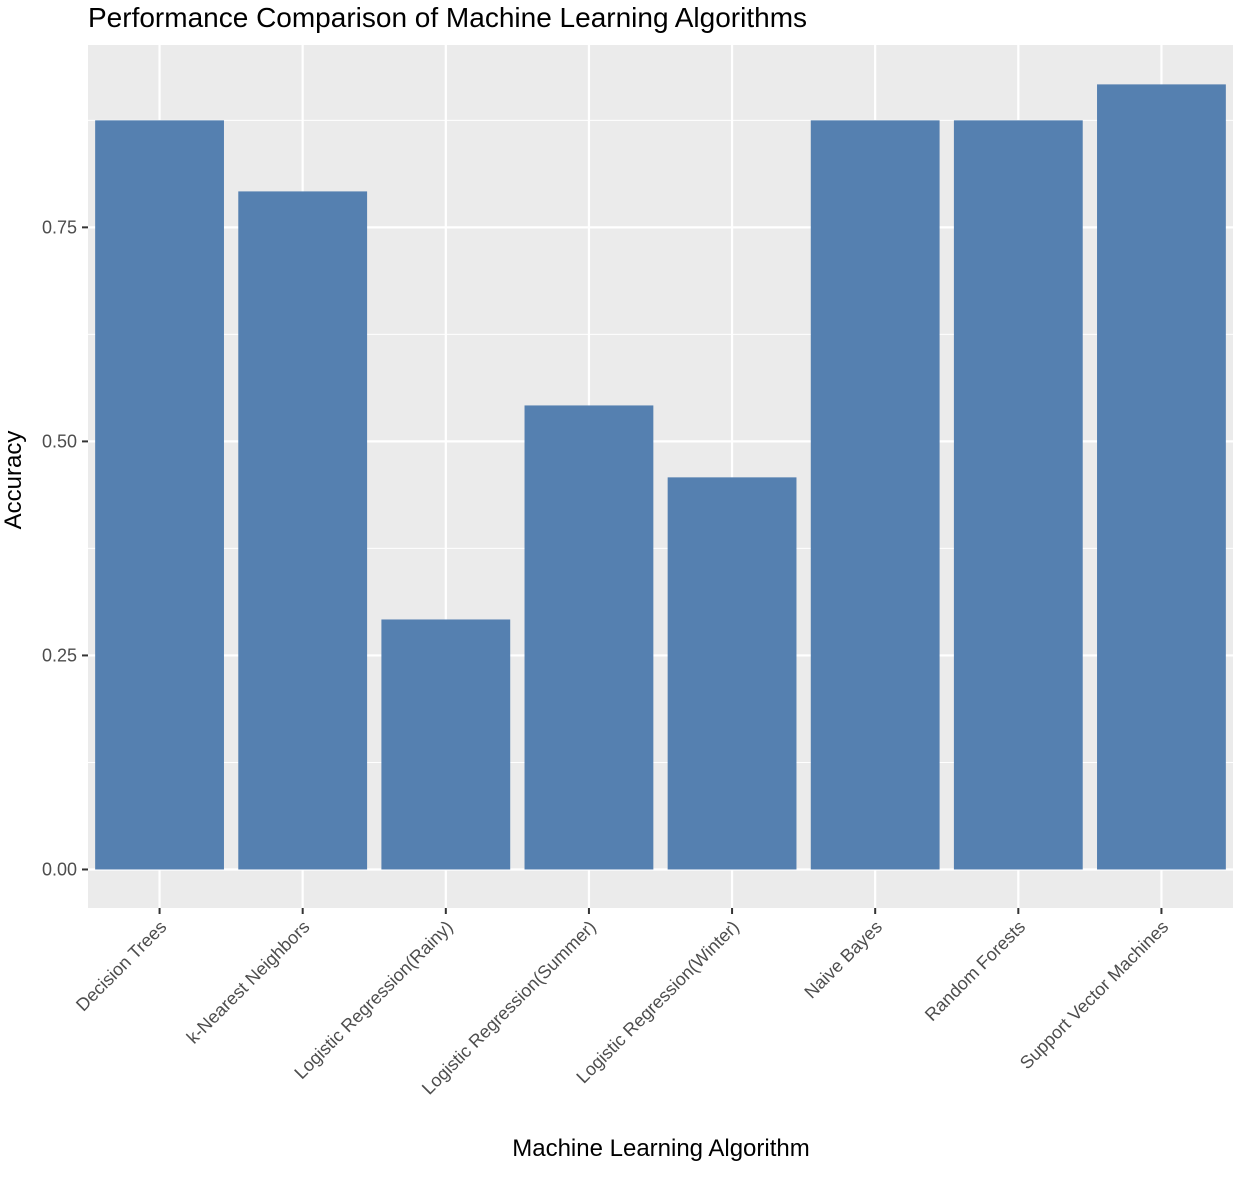 The height and width of the screenshot is (1177, 1248). What do you see at coordinates (843, 960) in the screenshot?
I see `x-tick-label: Naive Bayes` at bounding box center [843, 960].